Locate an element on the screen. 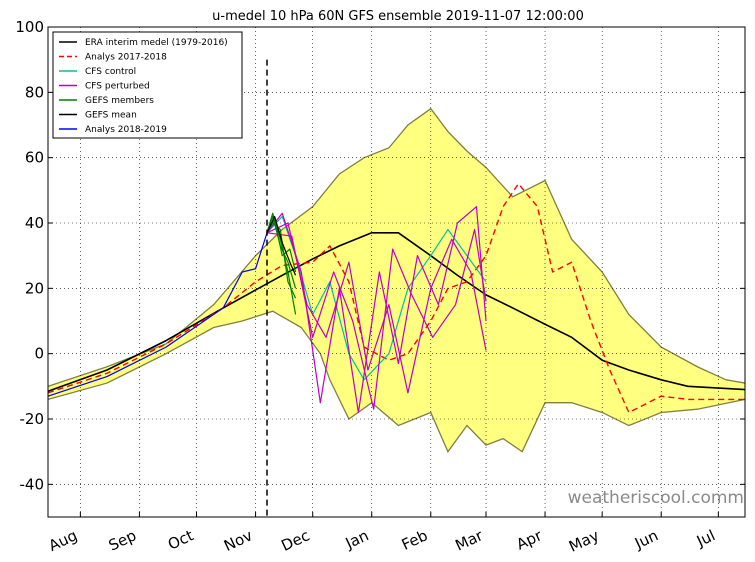 The height and width of the screenshot is (562, 755). y-tick-label: 0 is located at coordinates (39, 354).